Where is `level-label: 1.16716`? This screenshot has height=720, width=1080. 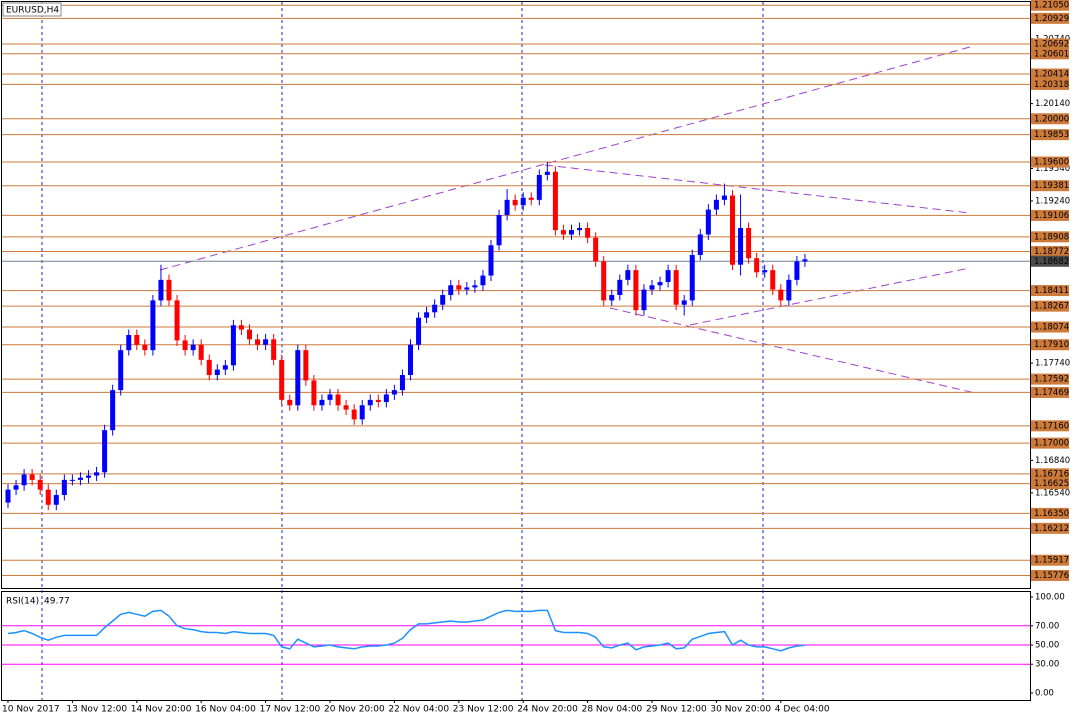 level-label: 1.16716 is located at coordinates (1051, 474).